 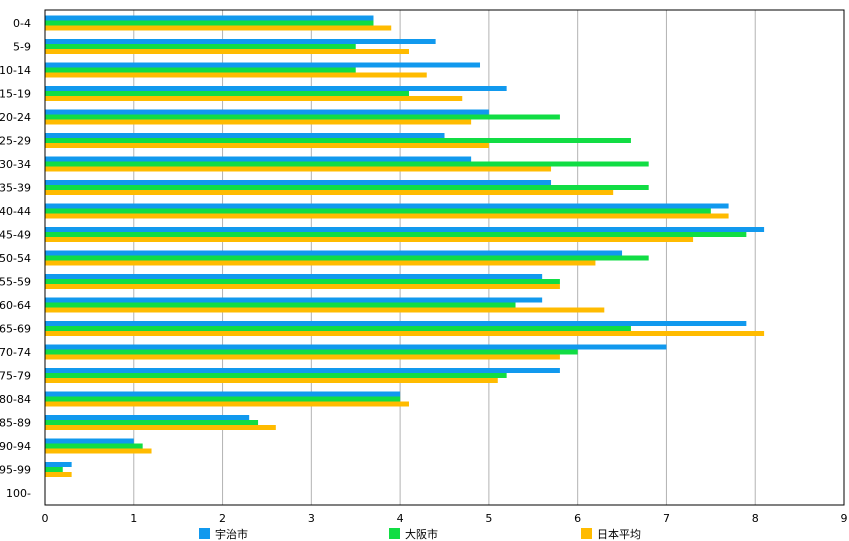 What do you see at coordinates (18, 493) in the screenshot?
I see `y-tick-label: 100-` at bounding box center [18, 493].